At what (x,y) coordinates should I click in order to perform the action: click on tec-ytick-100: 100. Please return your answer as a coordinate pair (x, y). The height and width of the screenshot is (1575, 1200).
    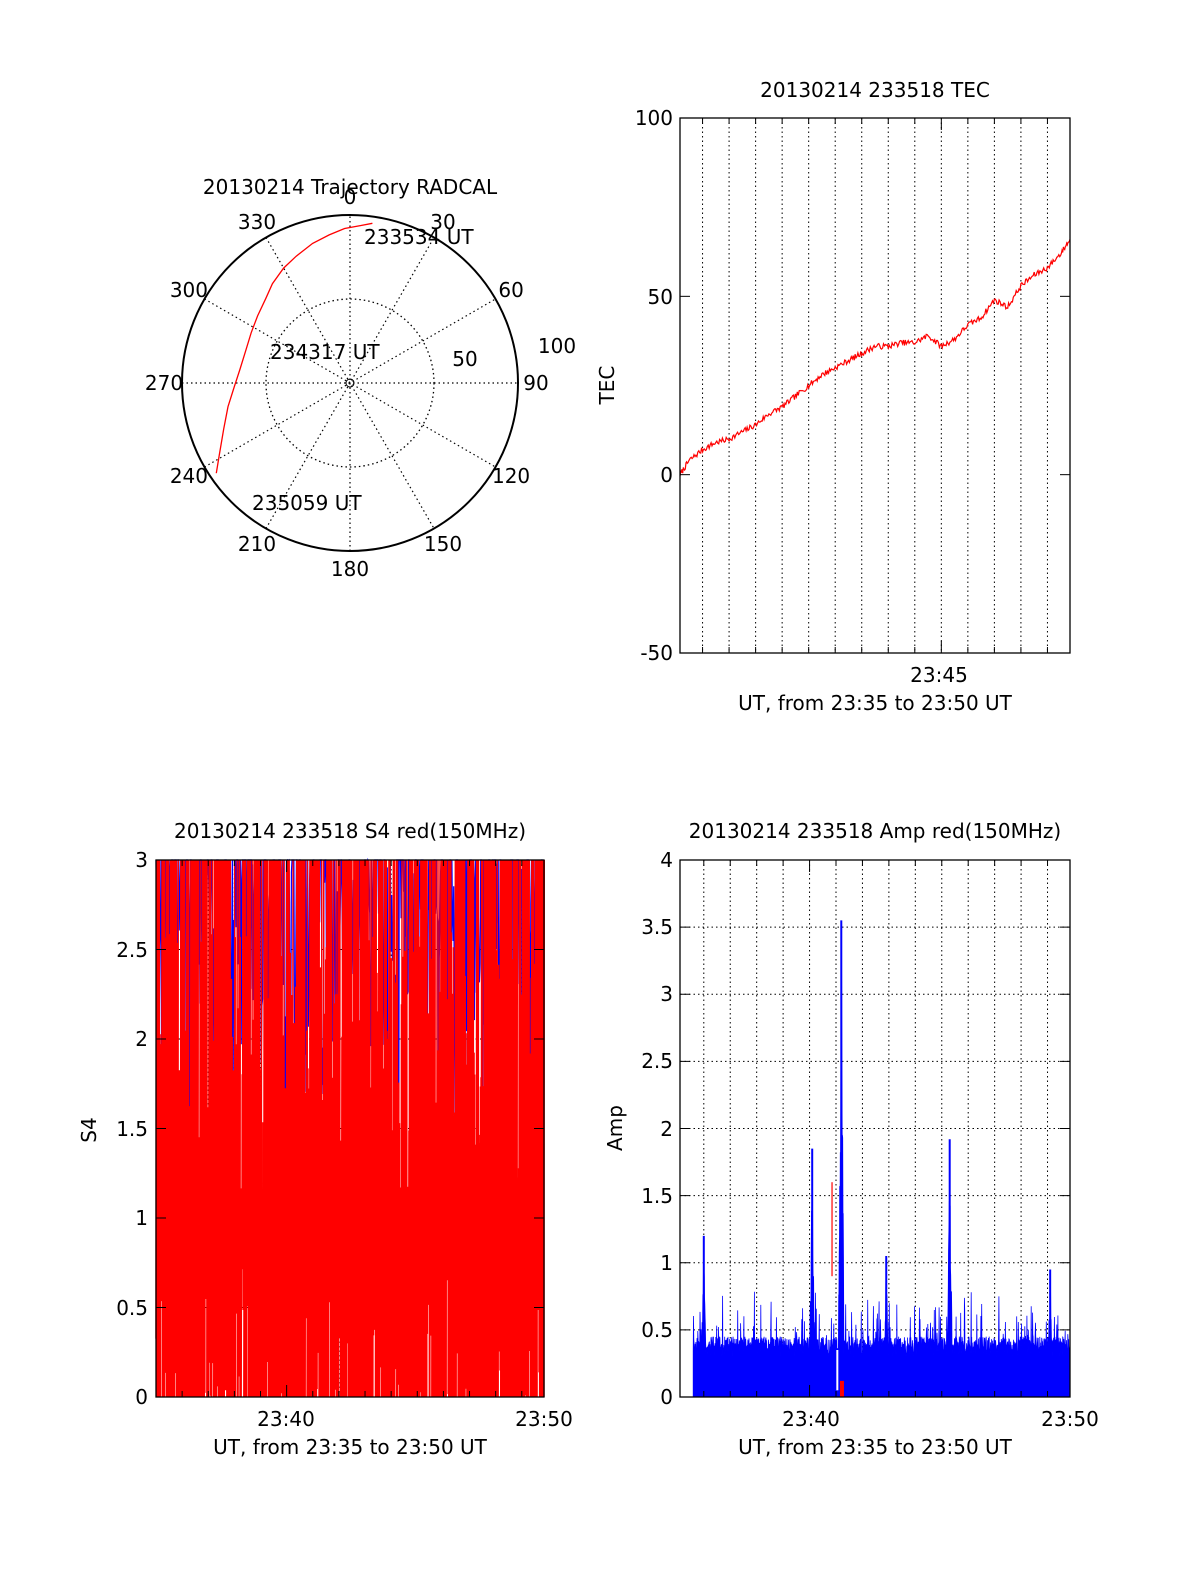
    Looking at the image, I should click on (654, 118).